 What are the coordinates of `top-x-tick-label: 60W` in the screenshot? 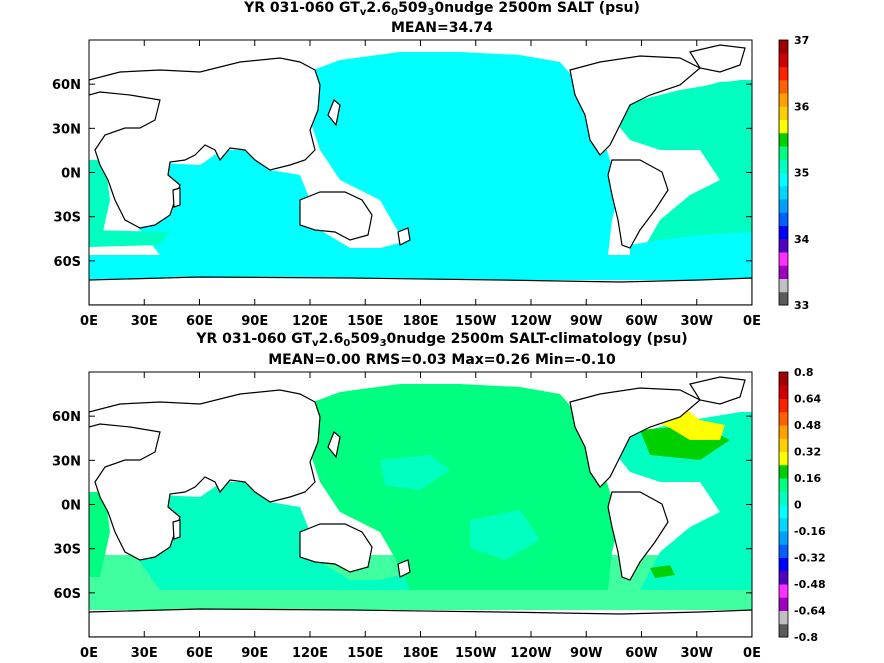 It's located at (641, 321).